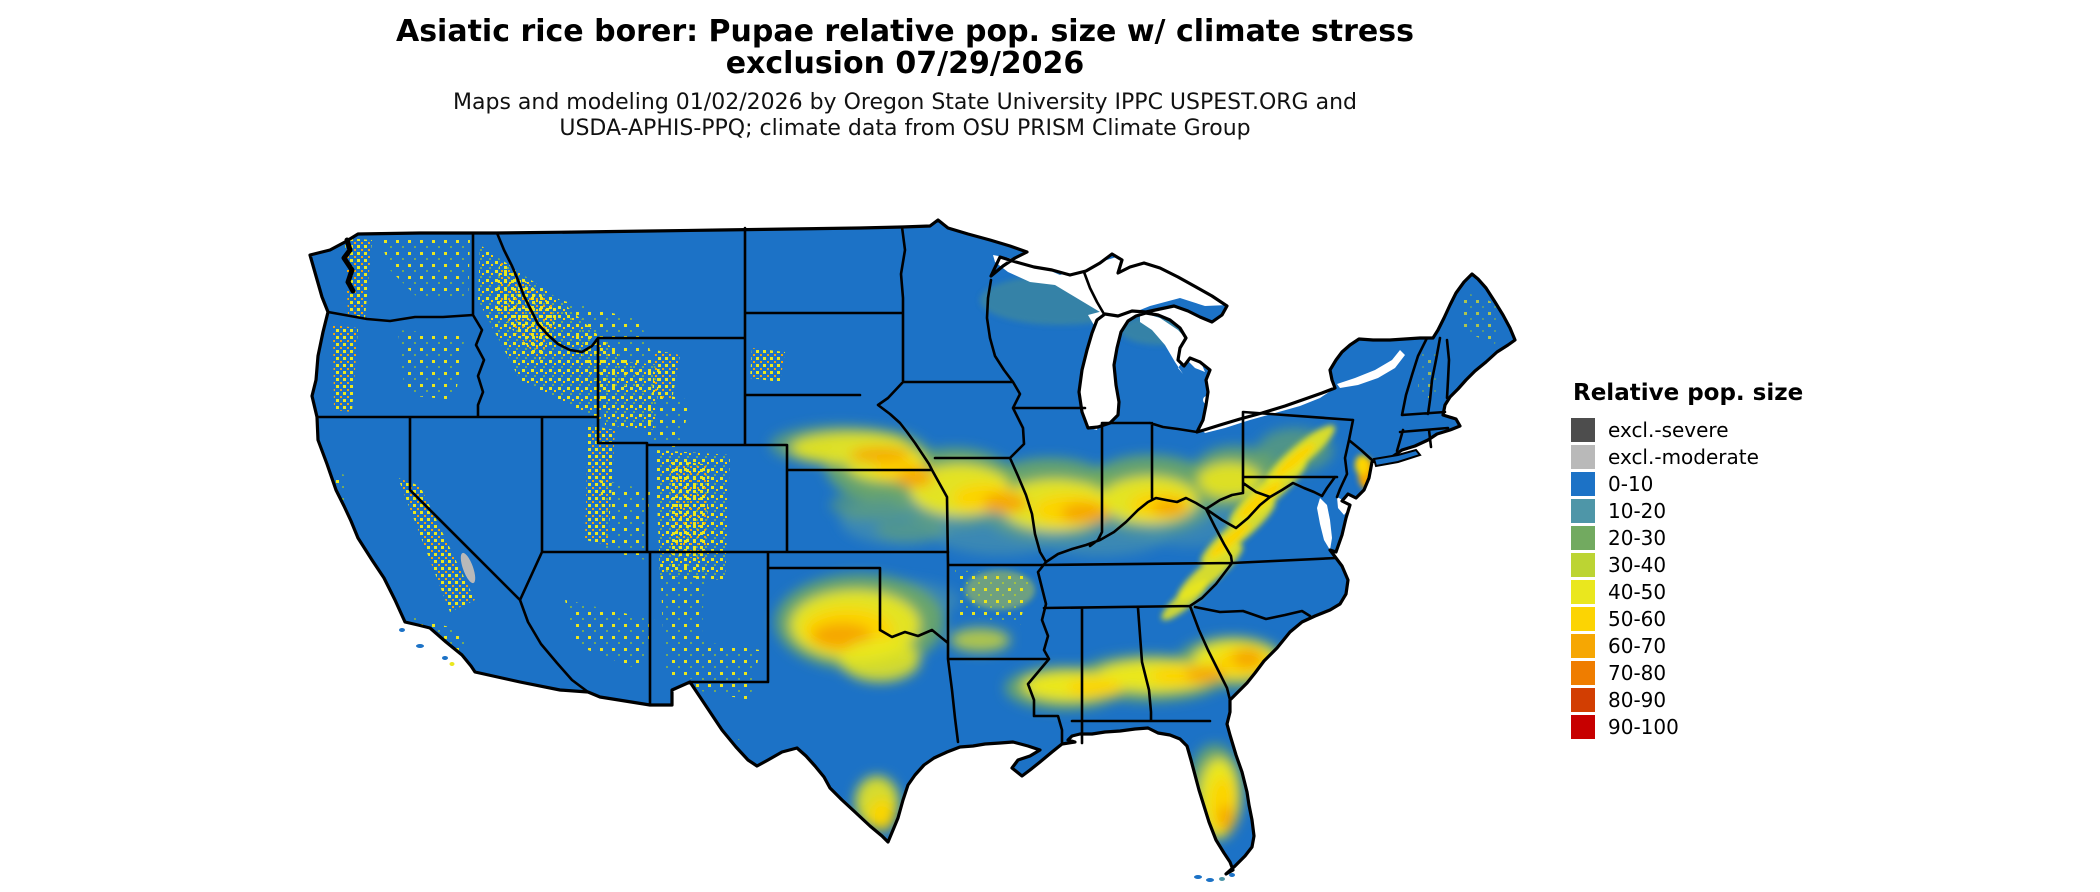 This screenshot has width=2100, height=892. What do you see at coordinates (1687, 672) in the screenshot?
I see `legend-item-70-80: 70-80` at bounding box center [1687, 672].